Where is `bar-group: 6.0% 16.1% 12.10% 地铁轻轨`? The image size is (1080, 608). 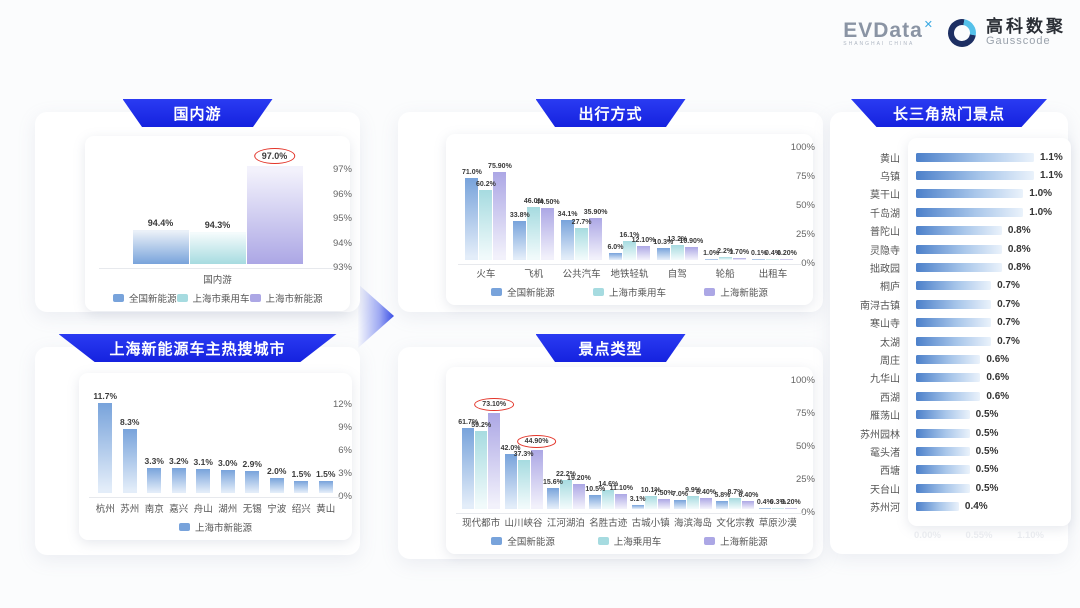
bar-group: 6.0% 16.1% 12.10% 地铁轻轨 is located at coordinates (631, 209).